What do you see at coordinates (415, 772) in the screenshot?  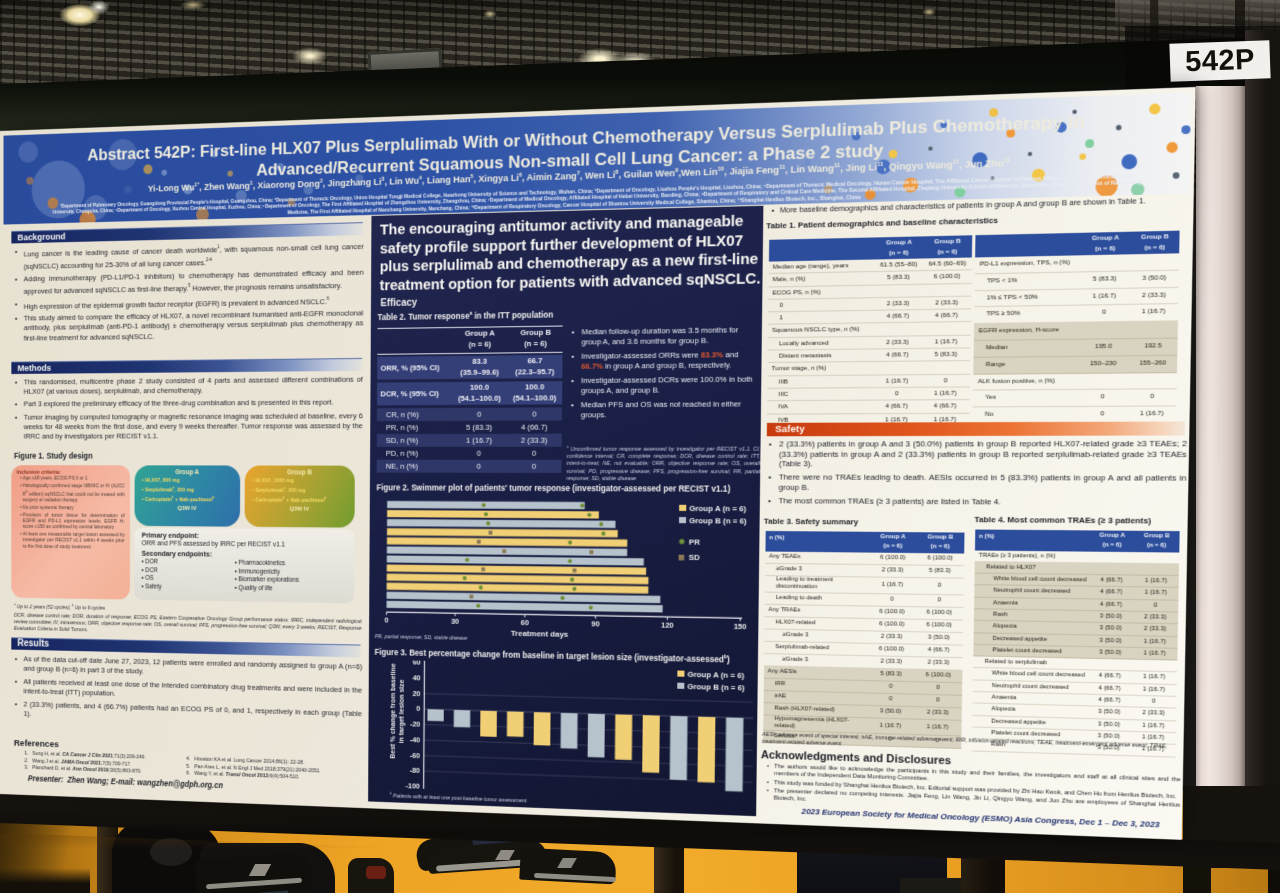 I see `svg-text: -80` at bounding box center [415, 772].